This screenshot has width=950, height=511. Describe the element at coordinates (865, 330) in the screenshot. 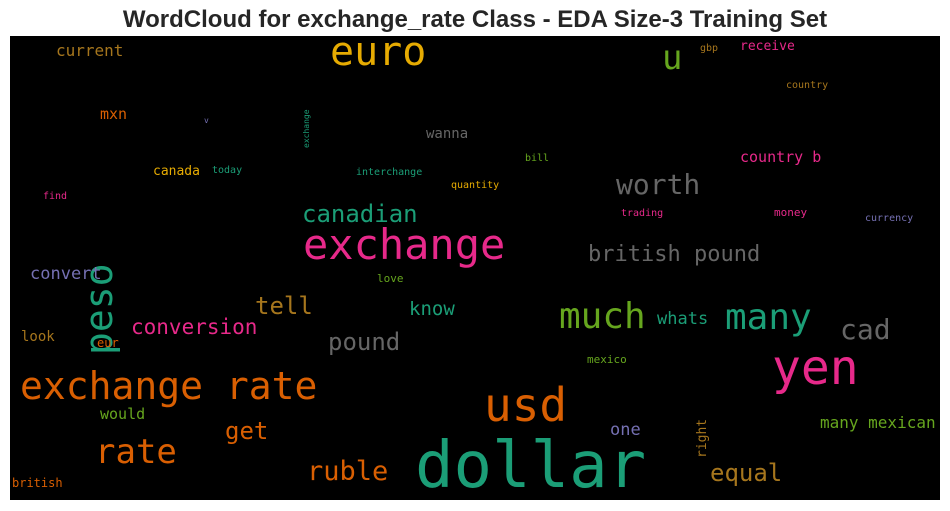

I see `word-cad: cad` at that location.